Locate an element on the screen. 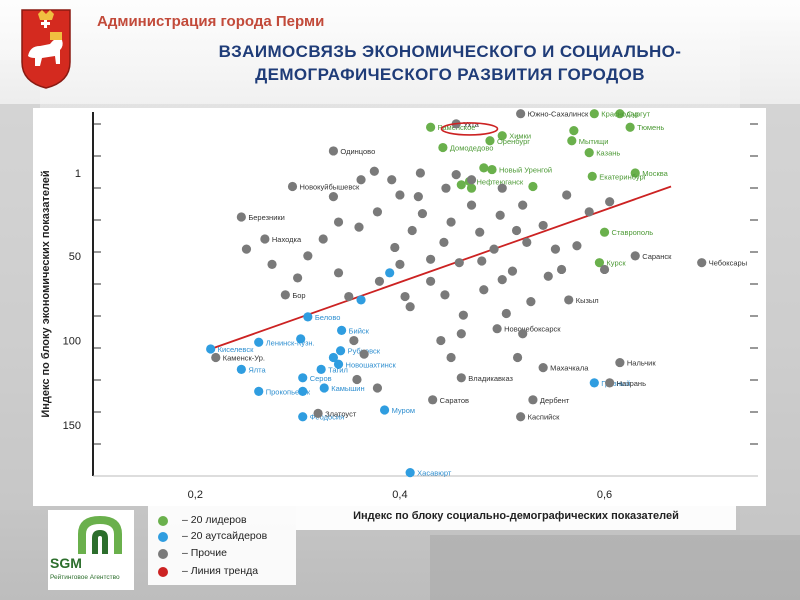 The width and height of the screenshot is (800, 600). y-tick-label: 100 is located at coordinates (72, 342).